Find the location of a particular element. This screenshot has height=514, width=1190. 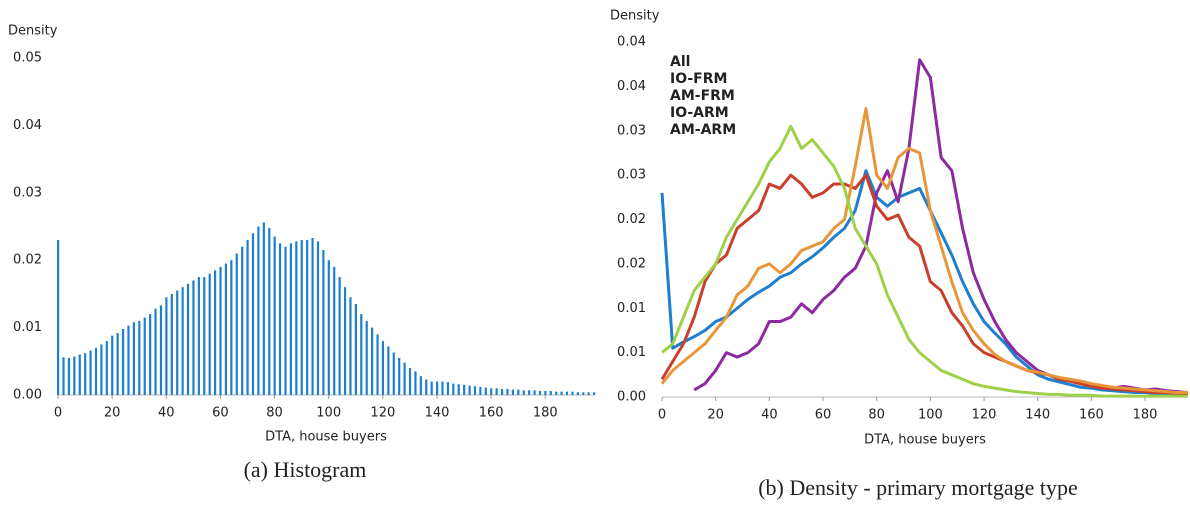

legend-label: All is located at coordinates (680, 62).